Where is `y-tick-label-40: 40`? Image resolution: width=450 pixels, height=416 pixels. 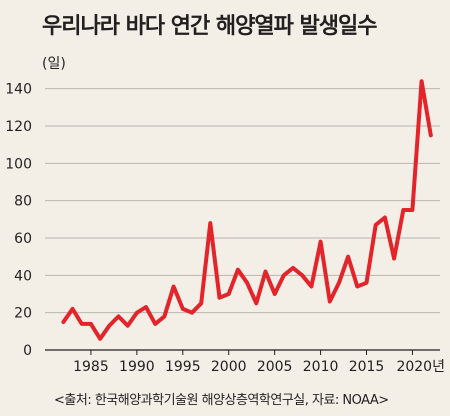 y-tick-label-40: 40 is located at coordinates (23, 276).